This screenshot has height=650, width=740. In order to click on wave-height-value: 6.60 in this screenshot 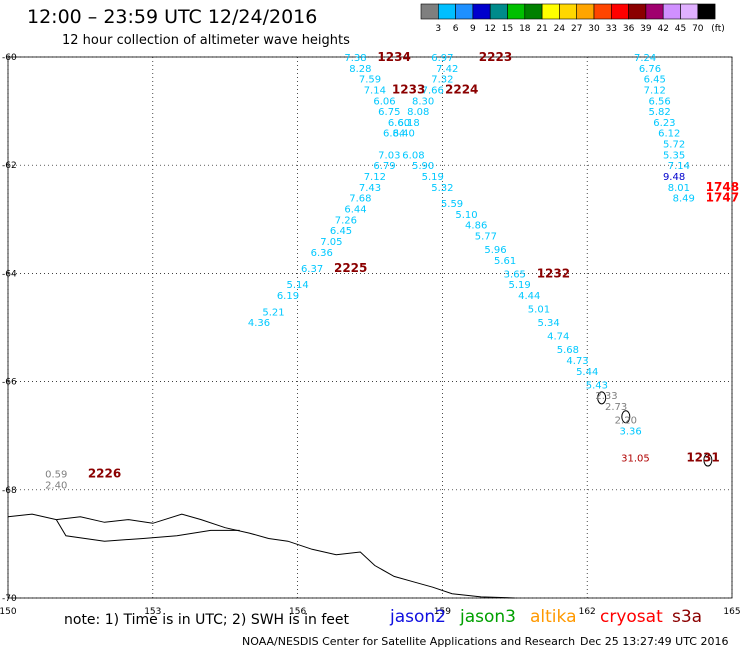, I will do `click(399, 123)`.